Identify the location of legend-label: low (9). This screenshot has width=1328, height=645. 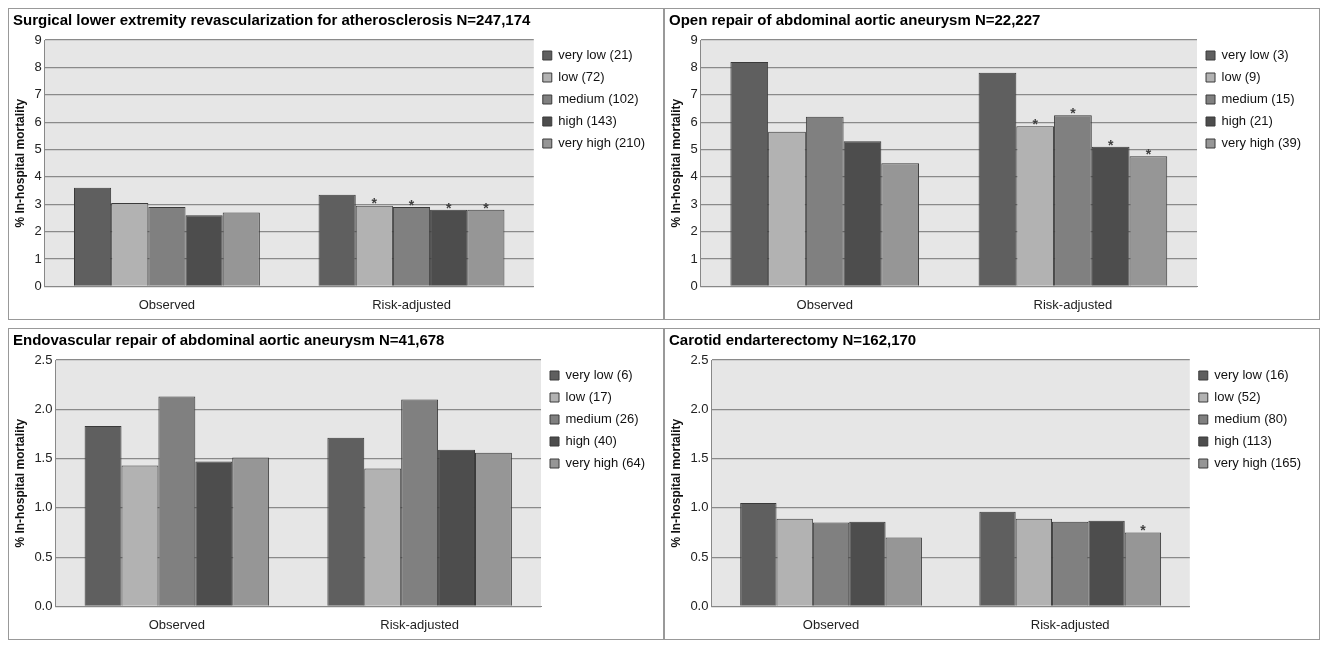
(1241, 77).